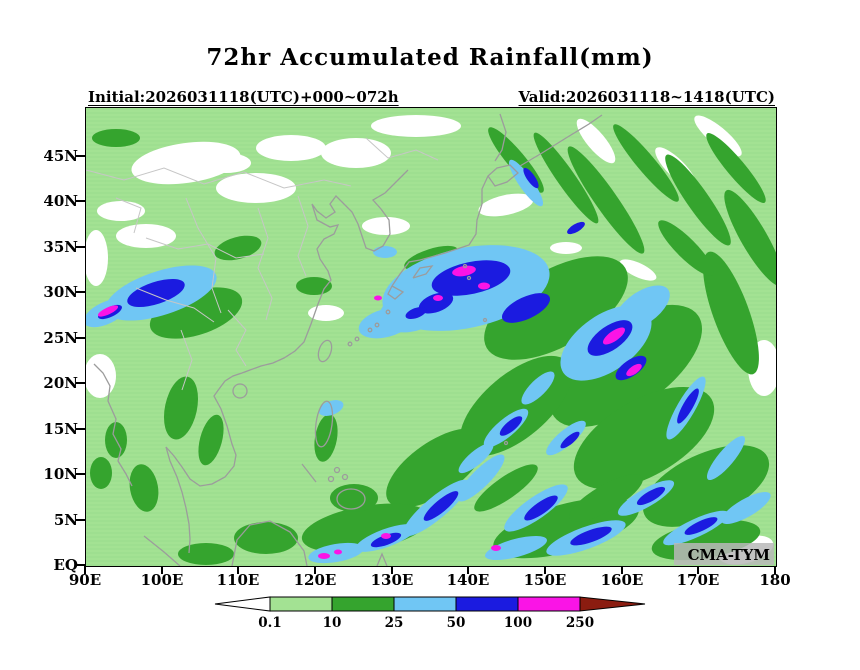 The image size is (860, 670). I want to click on y-axis-label-45n: 45N, so click(60, 155).